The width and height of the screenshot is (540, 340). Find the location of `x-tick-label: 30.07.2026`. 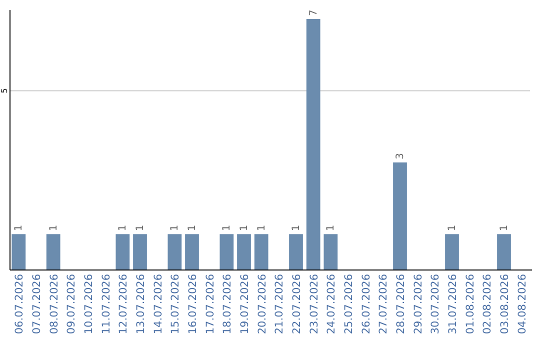

x-tick-label: 30.07.2026 is located at coordinates (436, 304).